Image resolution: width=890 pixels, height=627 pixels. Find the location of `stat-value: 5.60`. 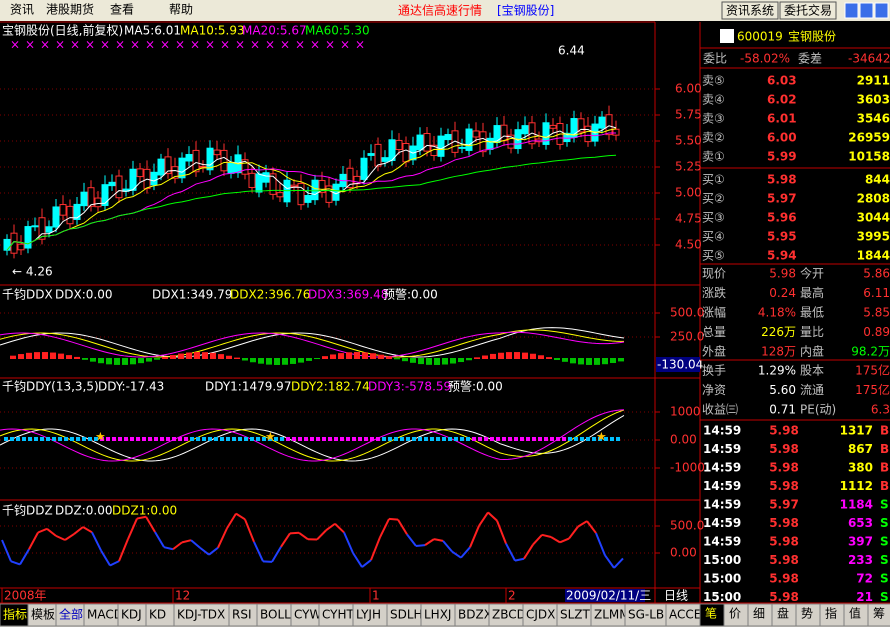

stat-value: 5.60 is located at coordinates (782, 390).